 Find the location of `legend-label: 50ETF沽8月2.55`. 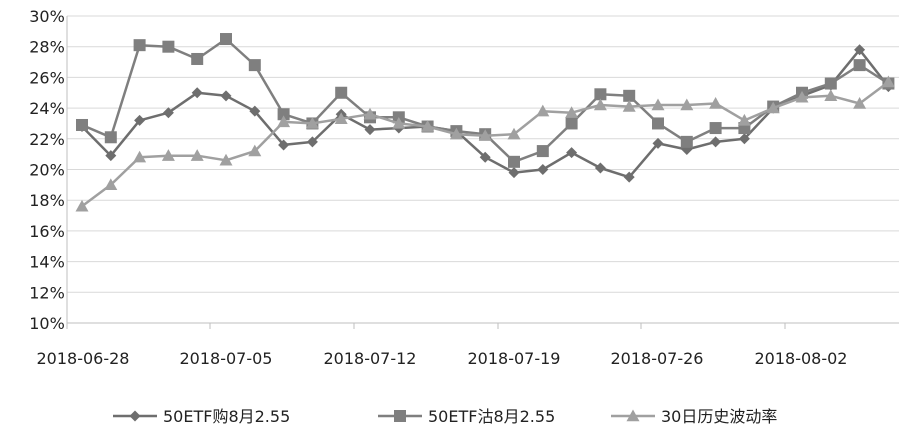

legend-label: 50ETF沽8月2.55 is located at coordinates (491, 416).